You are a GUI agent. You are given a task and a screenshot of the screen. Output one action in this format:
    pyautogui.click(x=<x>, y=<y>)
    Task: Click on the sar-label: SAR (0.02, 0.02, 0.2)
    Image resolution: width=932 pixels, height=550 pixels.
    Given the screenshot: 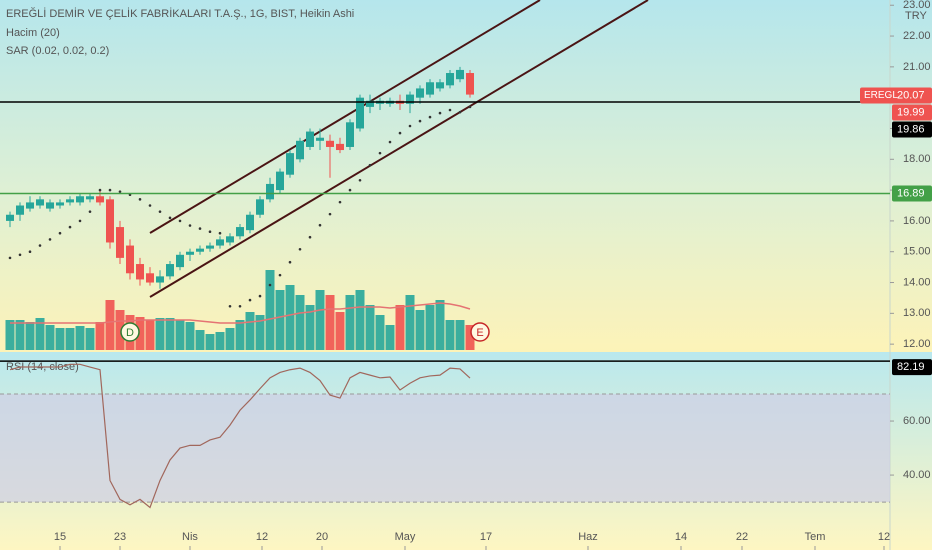 What is the action you would take?
    pyautogui.click(x=57, y=51)
    